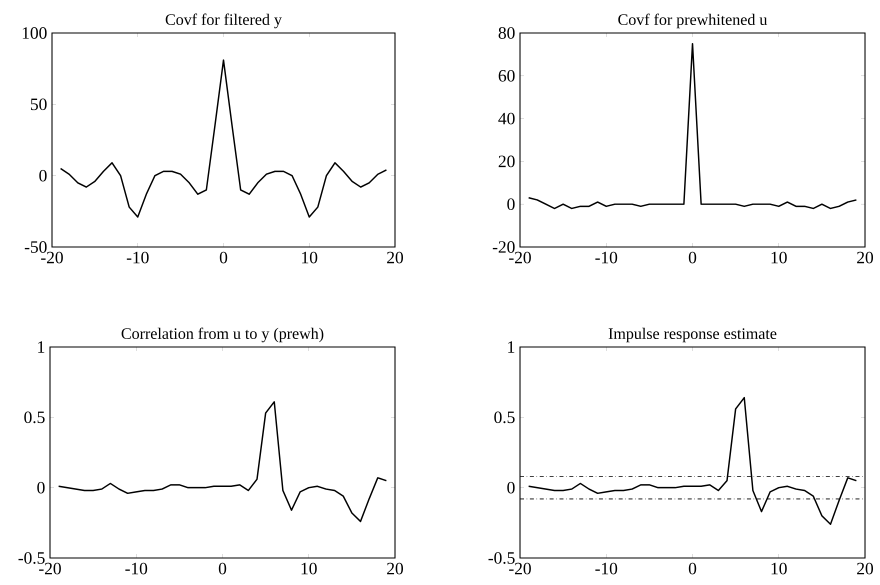 The height and width of the screenshot is (585, 880). I want to click on line-series, so click(224, 138).